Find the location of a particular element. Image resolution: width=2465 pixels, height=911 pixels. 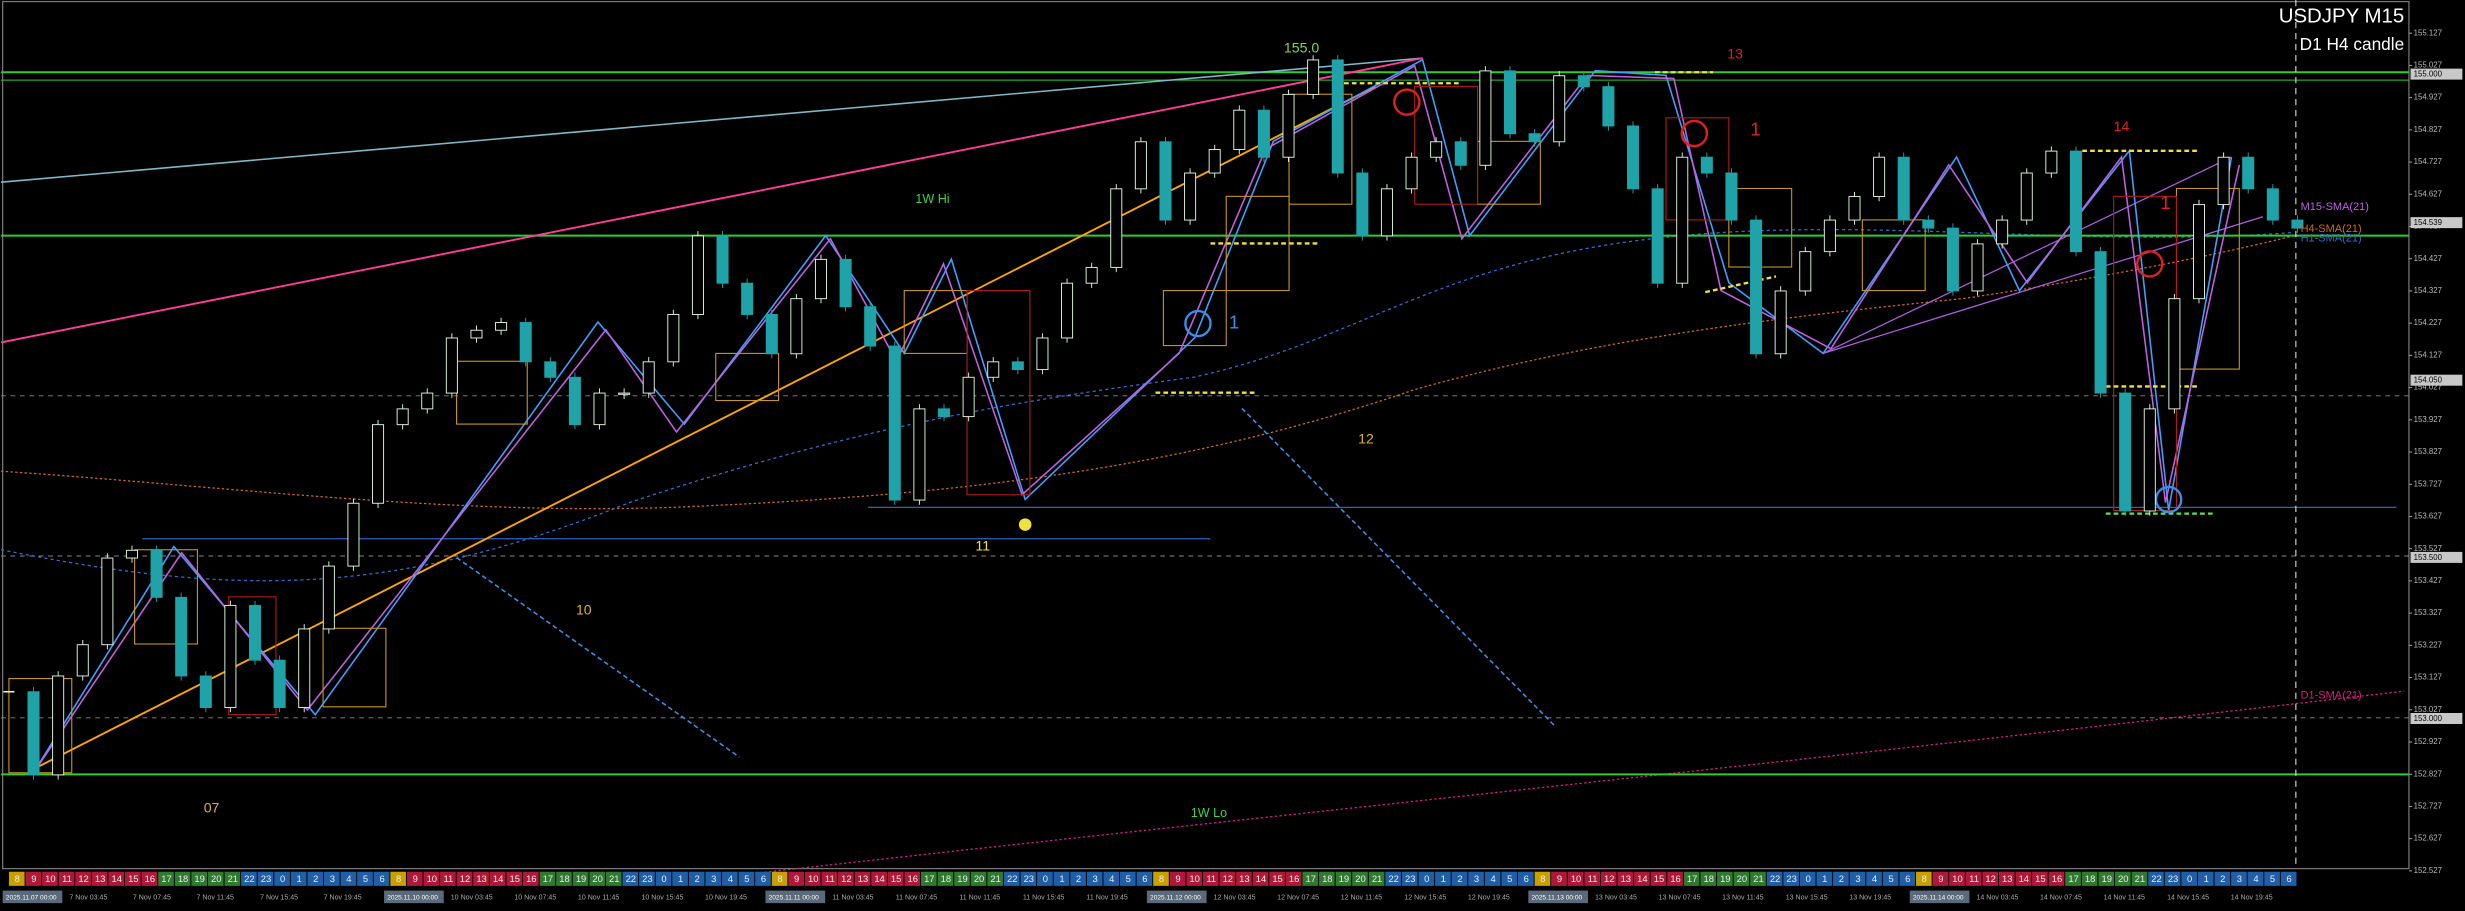

date-label: 11 Nov 15:45 is located at coordinates (1043, 898).